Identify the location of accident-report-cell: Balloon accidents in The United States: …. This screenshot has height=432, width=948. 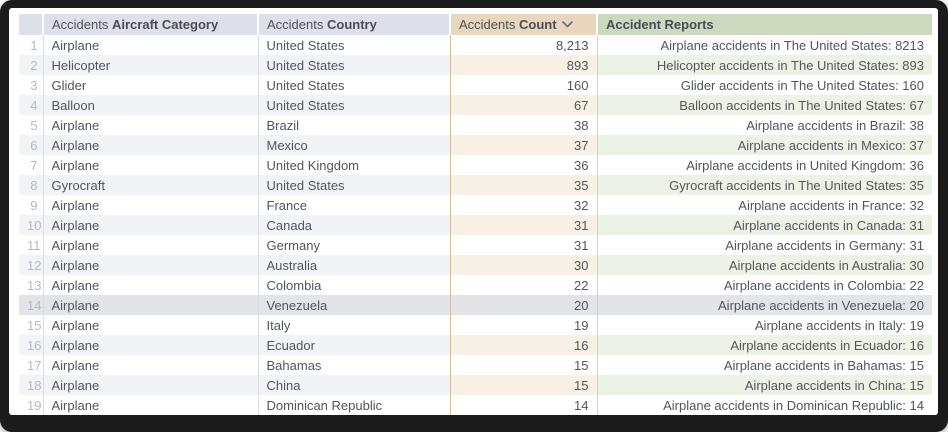
(764, 105).